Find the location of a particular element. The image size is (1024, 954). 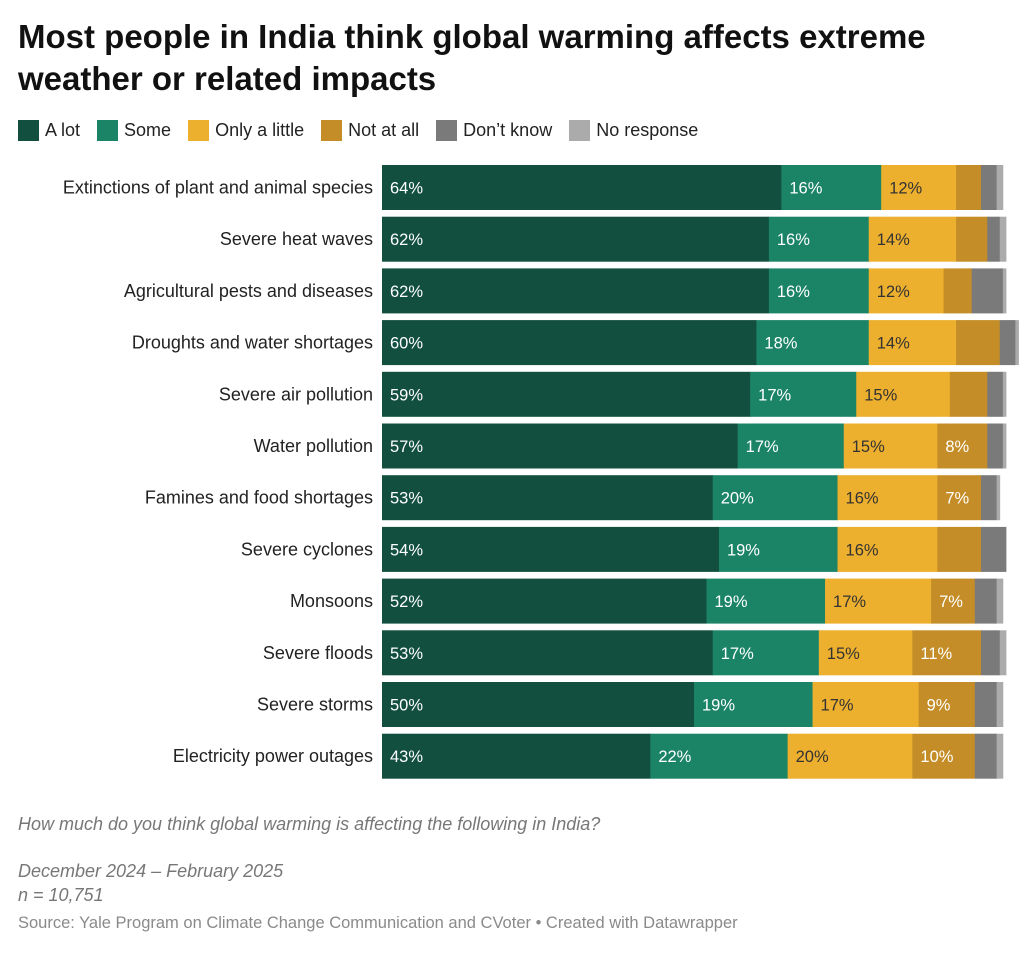

data-label: 52% is located at coordinates (406, 602).